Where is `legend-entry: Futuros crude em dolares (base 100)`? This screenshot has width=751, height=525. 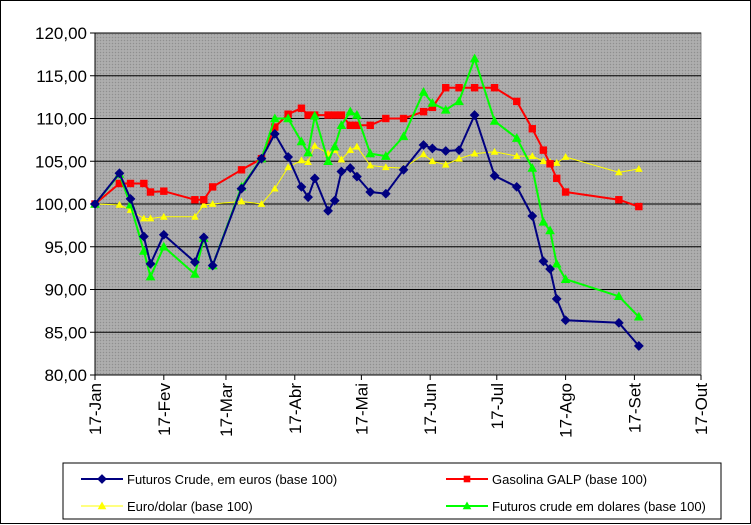
legend-entry: Futuros crude em dolares (base 100) is located at coordinates (576, 506).